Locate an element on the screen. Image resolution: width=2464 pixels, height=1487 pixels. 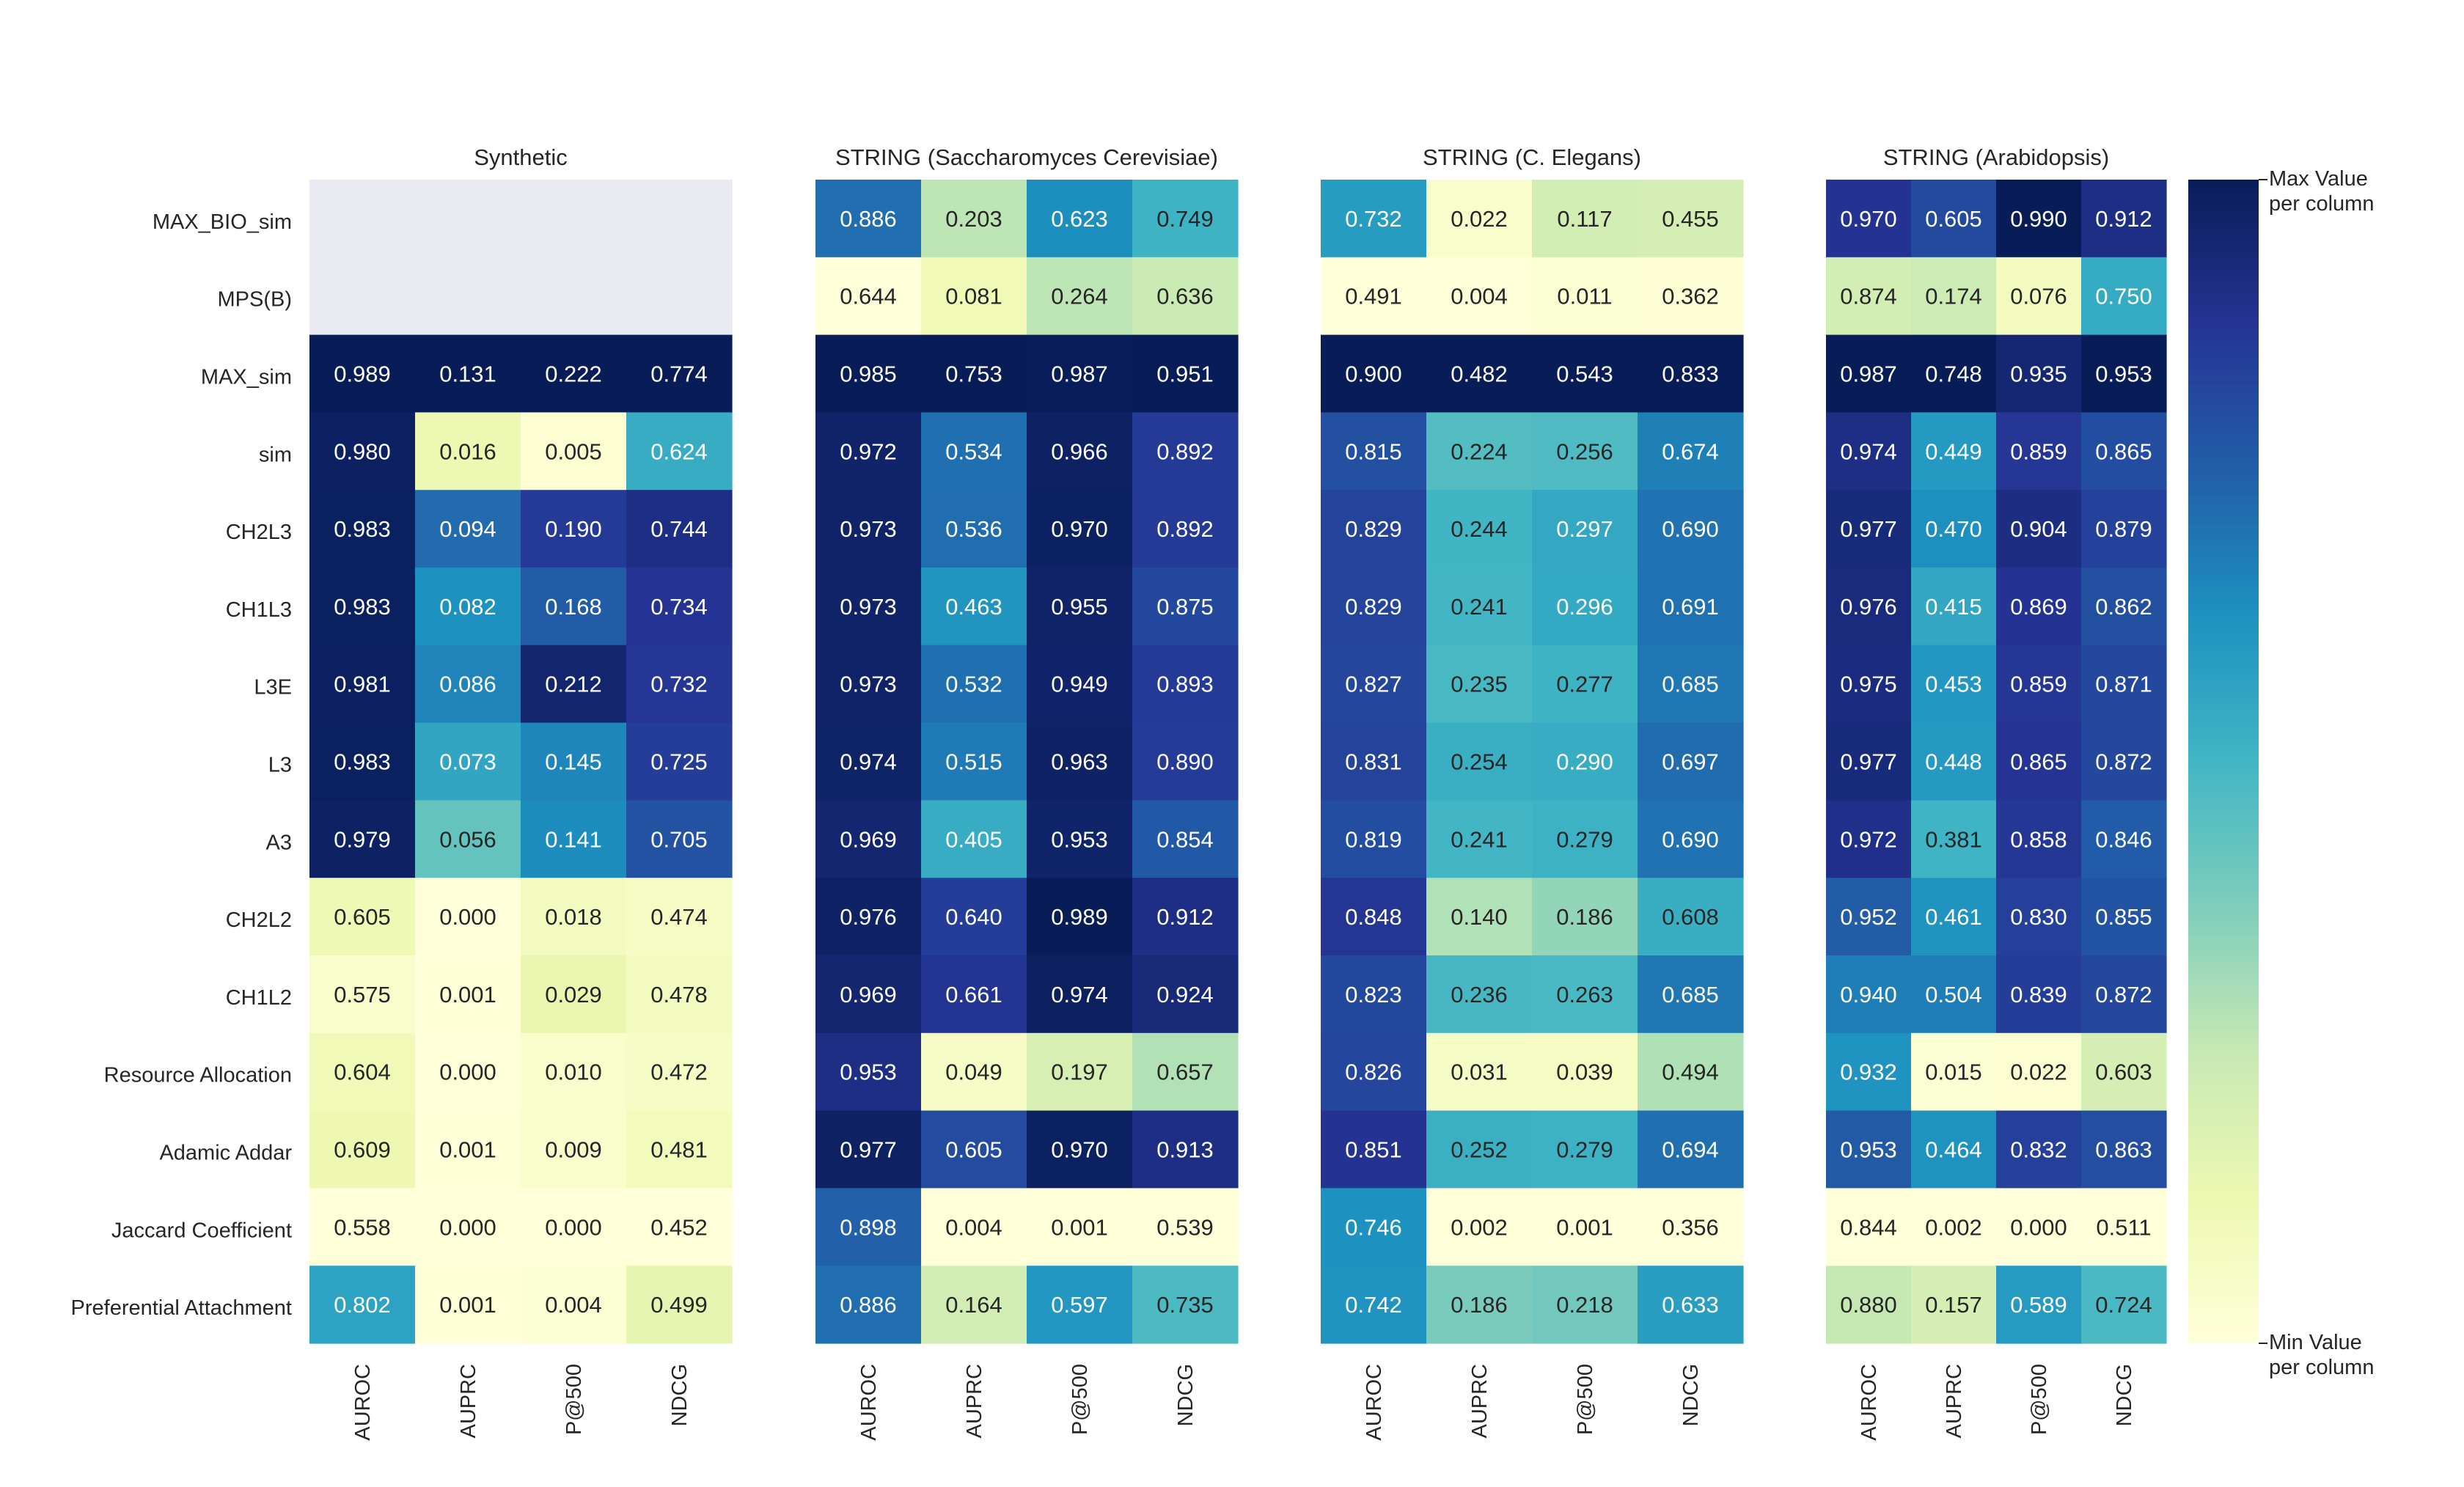
row-label: sim is located at coordinates (275, 455).